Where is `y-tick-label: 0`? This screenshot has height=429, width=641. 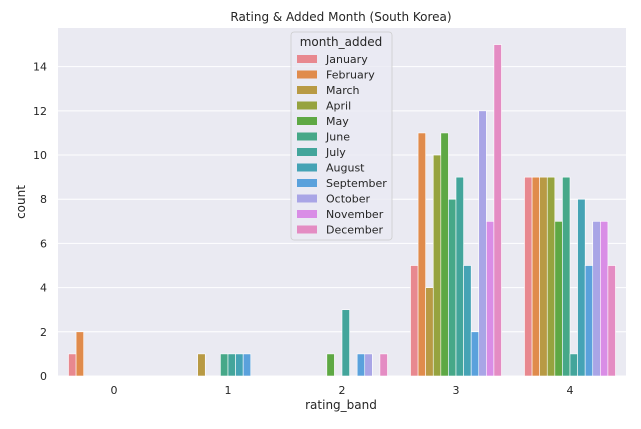
y-tick-label: 0 is located at coordinates (43, 376).